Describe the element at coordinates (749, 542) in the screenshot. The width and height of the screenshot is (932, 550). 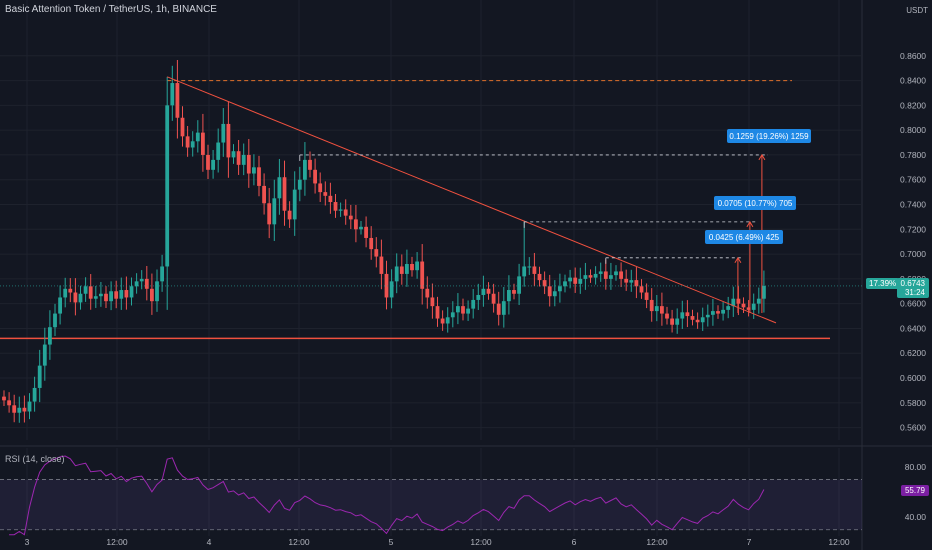
I see `time-tick-label: 7` at that location.